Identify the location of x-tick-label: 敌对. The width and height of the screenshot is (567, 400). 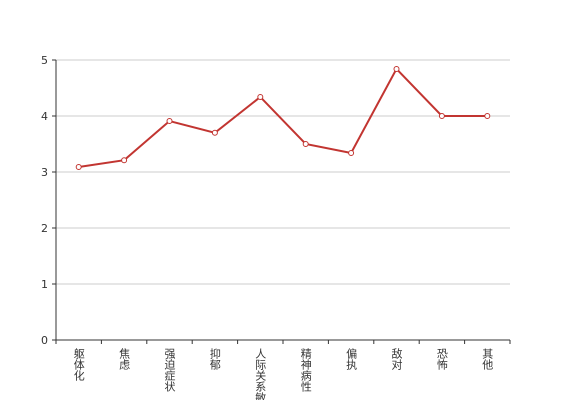
(396, 358).